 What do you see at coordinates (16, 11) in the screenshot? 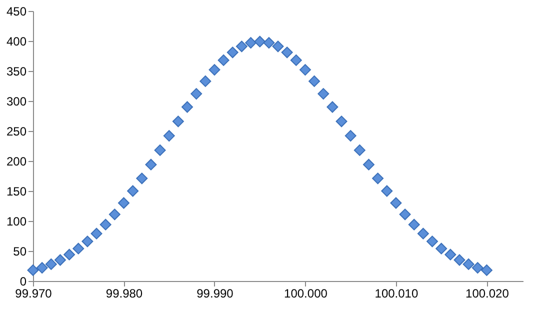
I see `y-tick-label: 450` at bounding box center [16, 11].